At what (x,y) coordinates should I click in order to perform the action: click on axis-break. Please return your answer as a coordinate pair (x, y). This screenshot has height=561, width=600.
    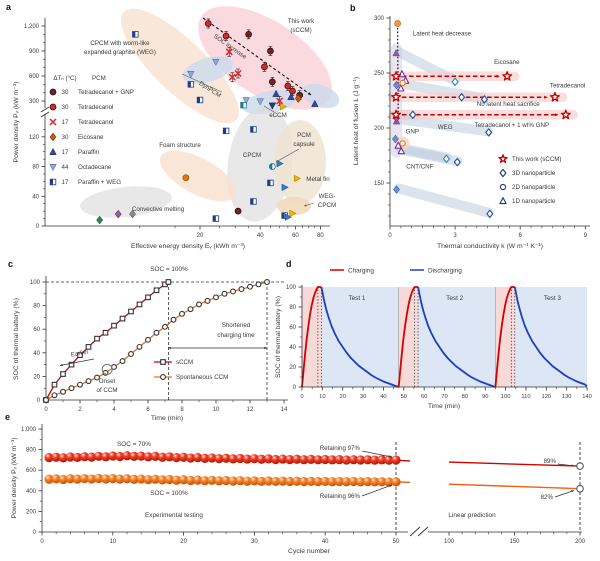
    Looking at the image, I should click on (423, 531).